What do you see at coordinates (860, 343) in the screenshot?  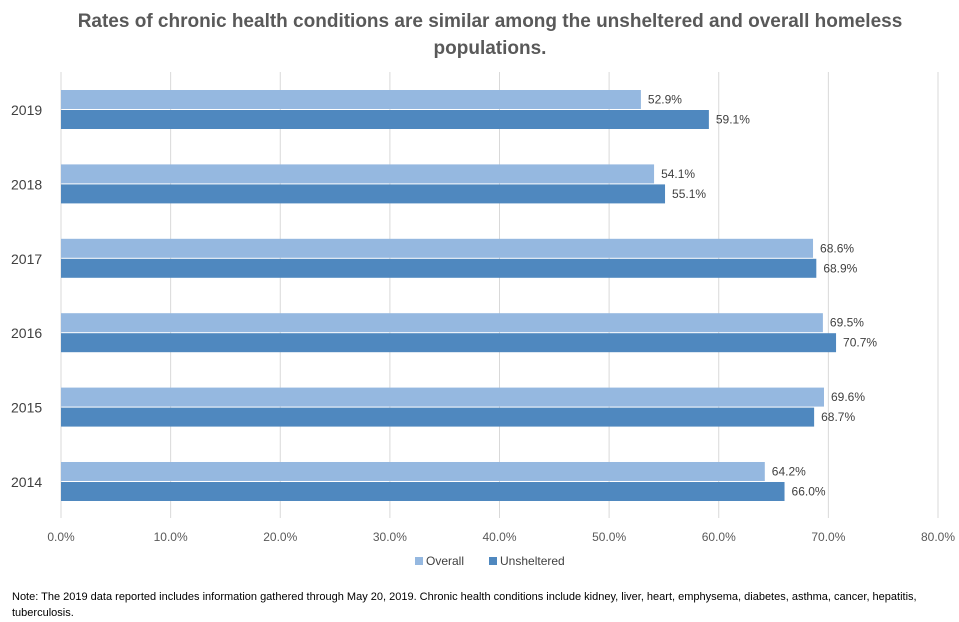 I see `data-label: 70.7%` at bounding box center [860, 343].